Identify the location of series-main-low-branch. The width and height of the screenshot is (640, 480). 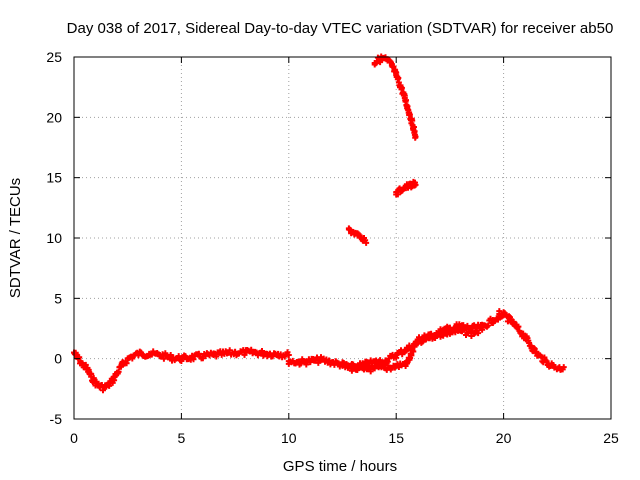
(412, 350).